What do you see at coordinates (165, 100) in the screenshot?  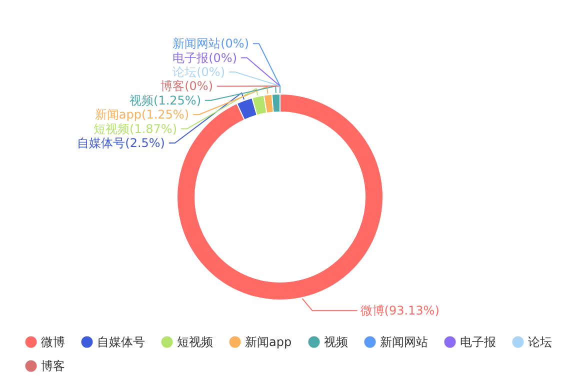 I see `data-label: 视频(1.25%)` at bounding box center [165, 100].